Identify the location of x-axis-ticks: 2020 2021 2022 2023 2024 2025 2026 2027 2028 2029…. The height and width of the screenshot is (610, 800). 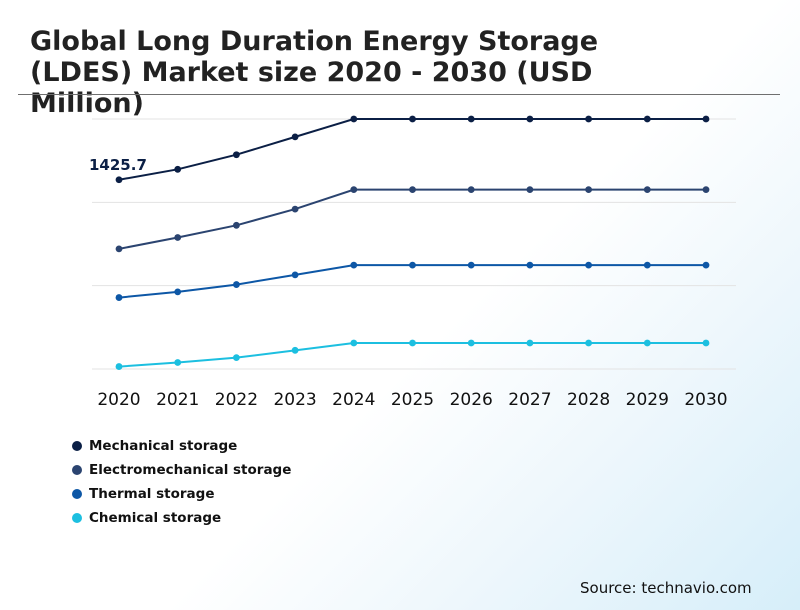
(412, 400).